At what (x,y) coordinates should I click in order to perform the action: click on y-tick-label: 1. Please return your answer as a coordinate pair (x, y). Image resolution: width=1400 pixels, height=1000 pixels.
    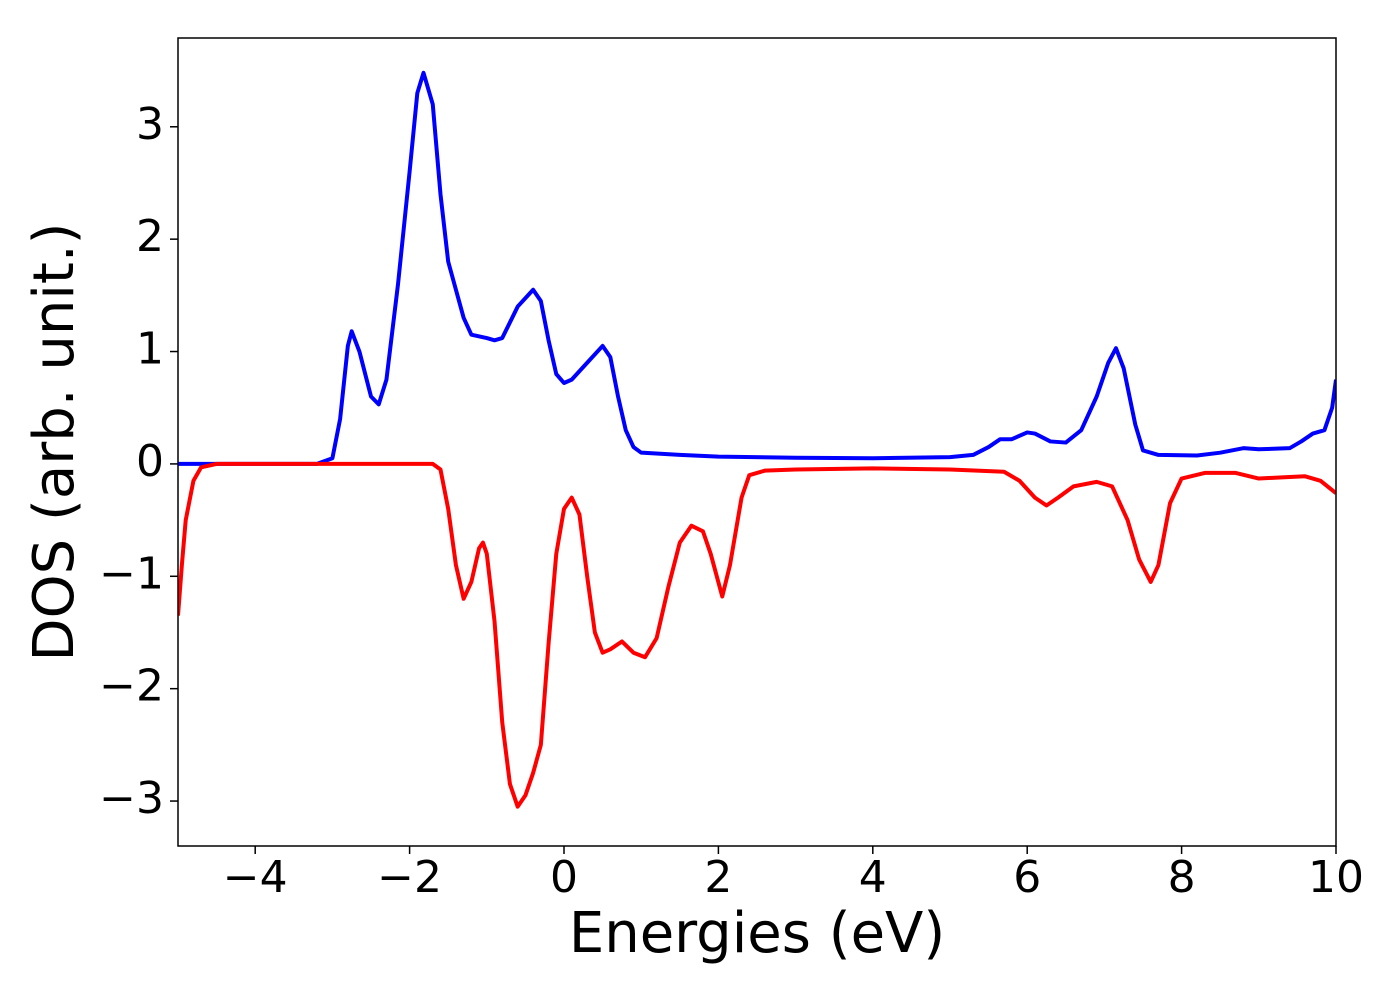
    Looking at the image, I should click on (150, 349).